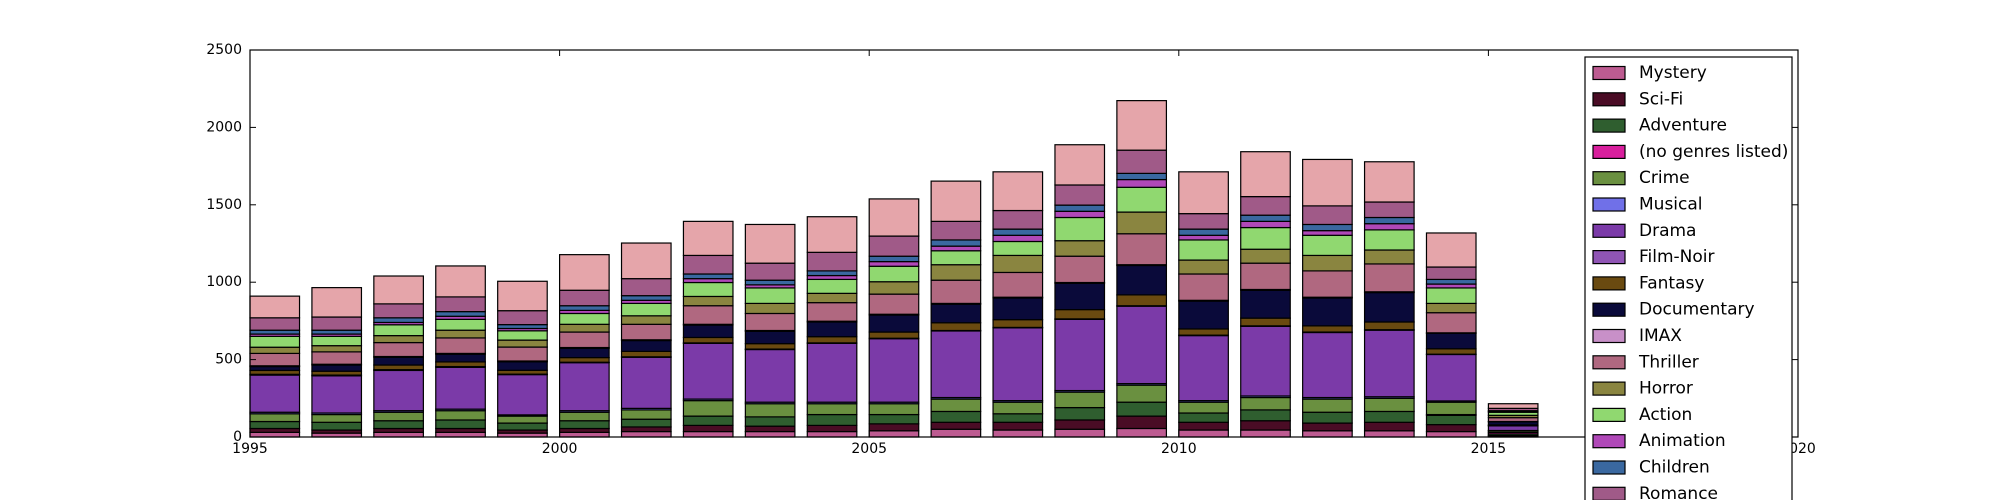 This screenshot has height=500, width=2000. What do you see at coordinates (1660, 336) in the screenshot?
I see `legend-label: IMAX` at bounding box center [1660, 336].